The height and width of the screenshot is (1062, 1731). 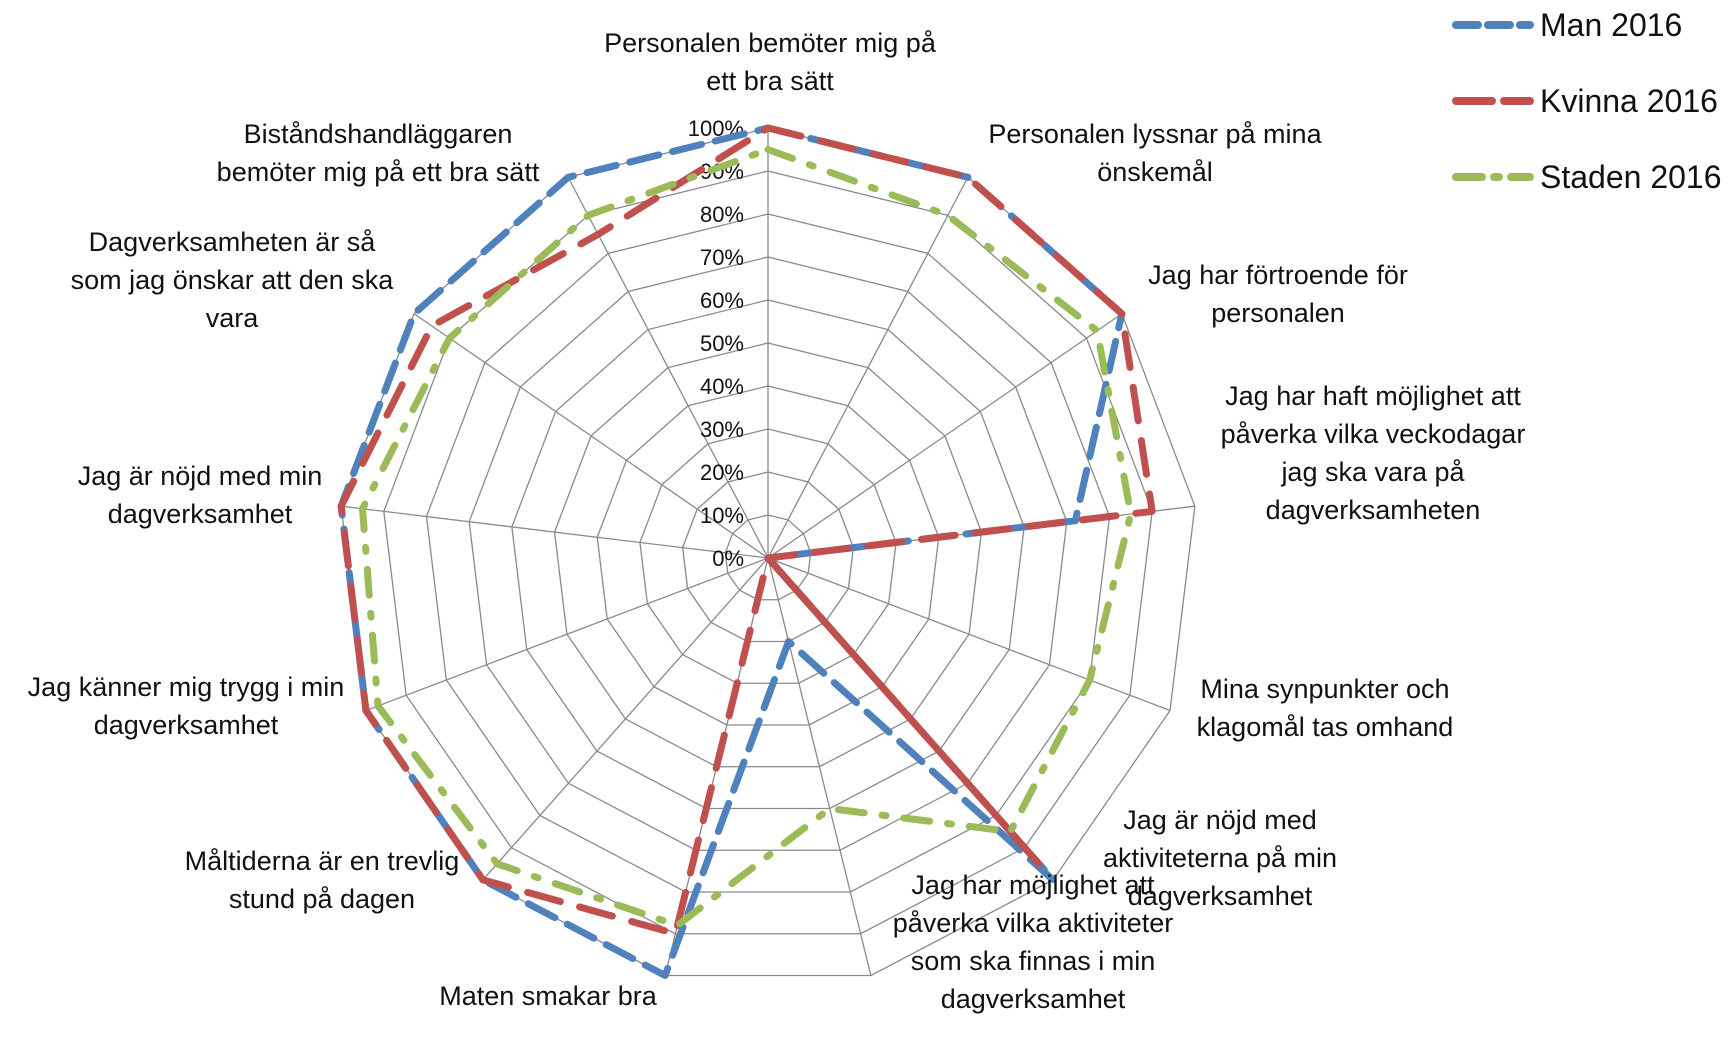 What do you see at coordinates (322, 880) in the screenshot?
I see `category-label: Måltiderna är en trevlig stund på dagen` at bounding box center [322, 880].